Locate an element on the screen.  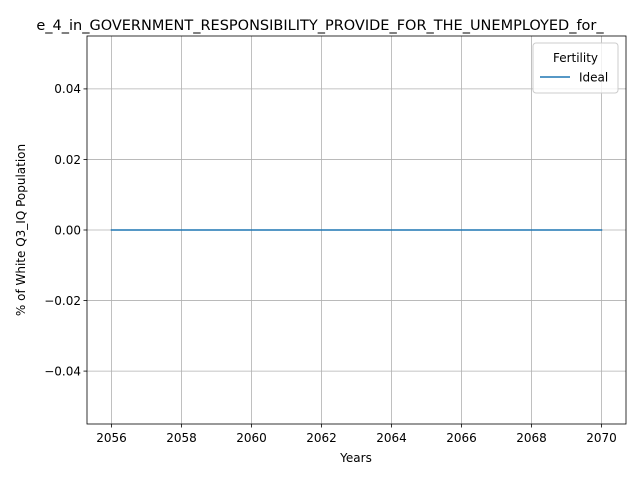
x-tick-label: 2060 is located at coordinates (251, 438).